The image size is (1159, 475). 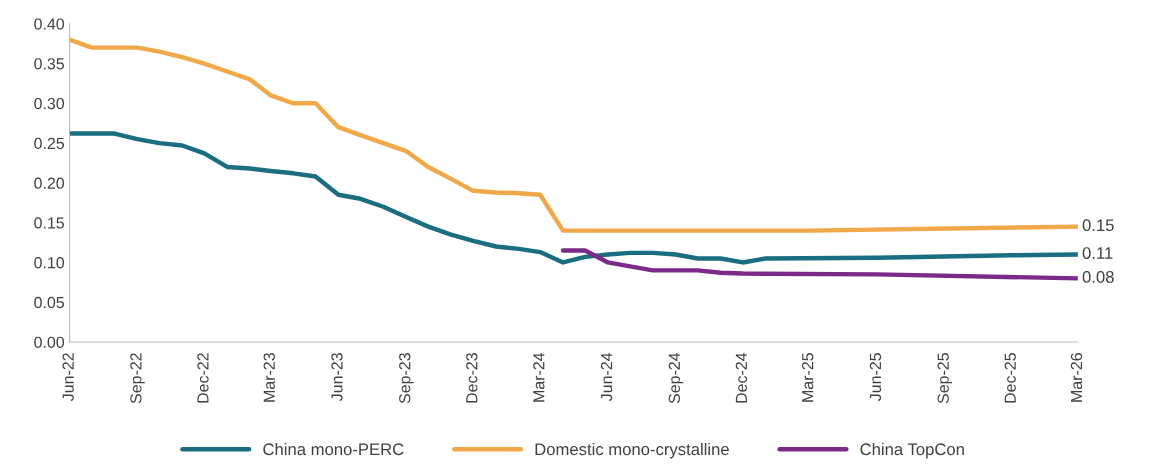 I want to click on y-tick-label: 0.20, so click(x=49, y=183).